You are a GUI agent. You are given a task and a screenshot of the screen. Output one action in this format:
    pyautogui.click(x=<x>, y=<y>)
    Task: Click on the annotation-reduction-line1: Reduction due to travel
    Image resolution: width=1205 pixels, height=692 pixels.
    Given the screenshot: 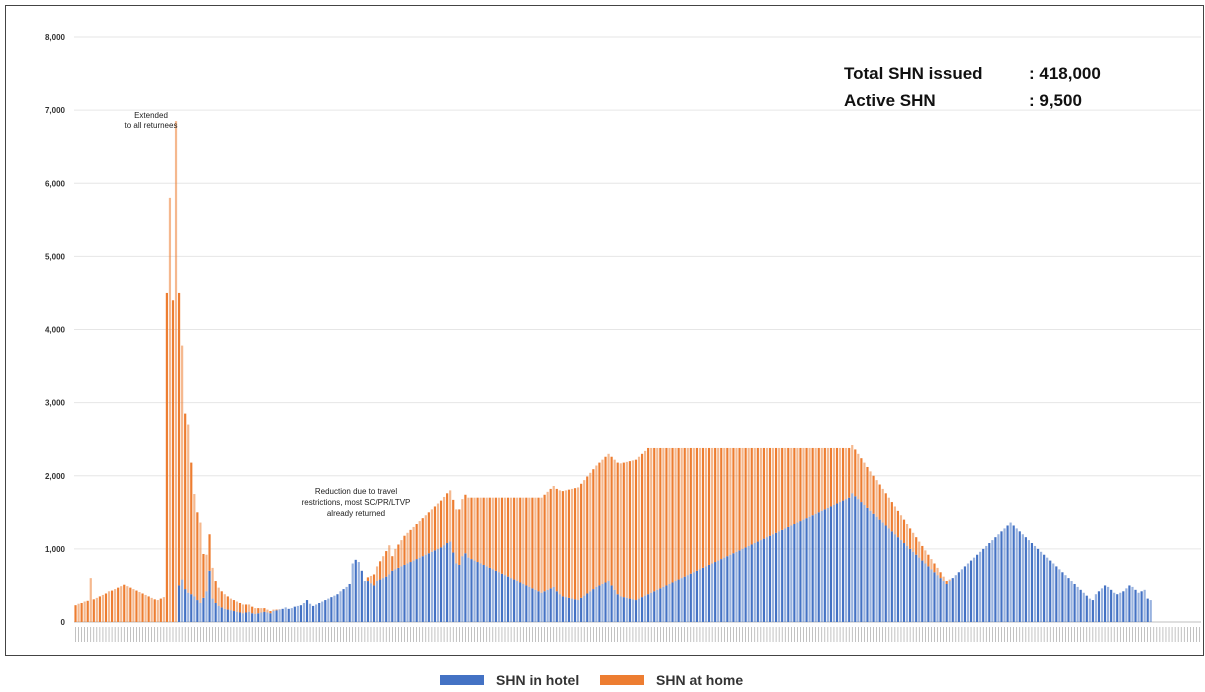 What is the action you would take?
    pyautogui.click(x=356, y=491)
    